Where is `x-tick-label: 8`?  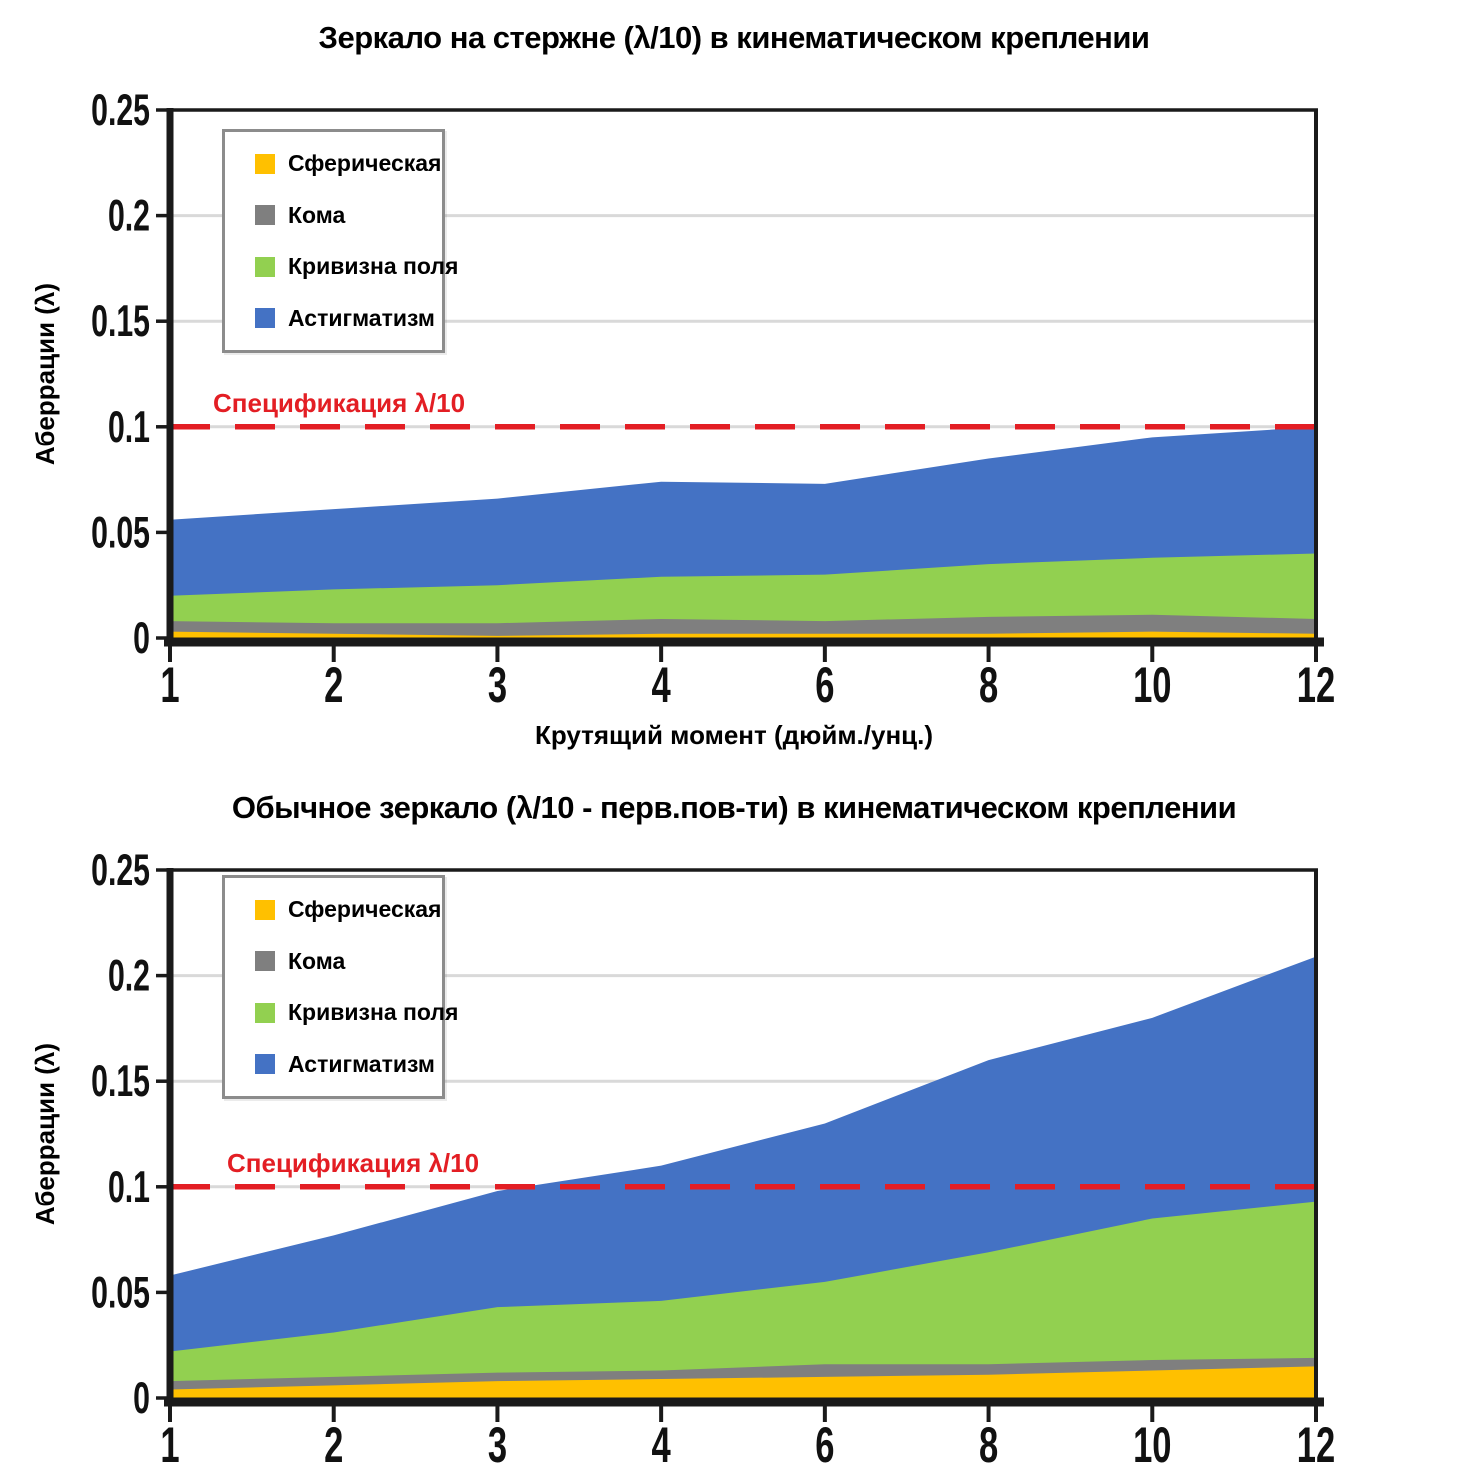
x-tick-label: 8 is located at coordinates (988, 1446).